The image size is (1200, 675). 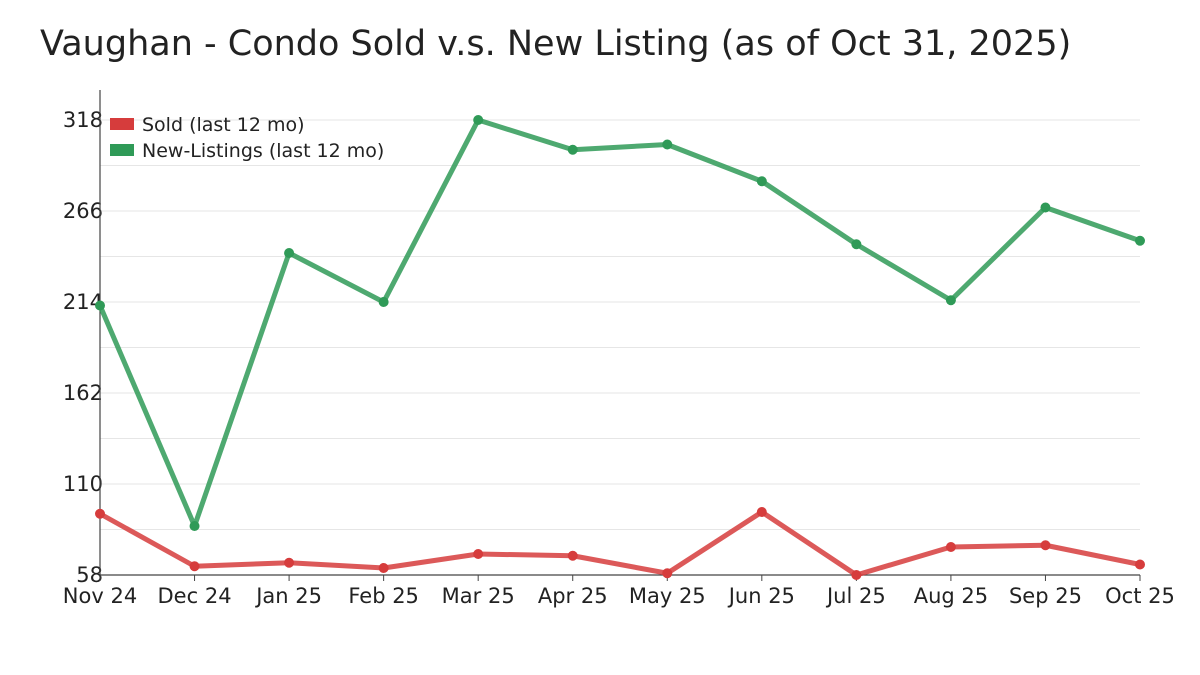 I want to click on x-tick-label: Jun 25, so click(x=761, y=596).